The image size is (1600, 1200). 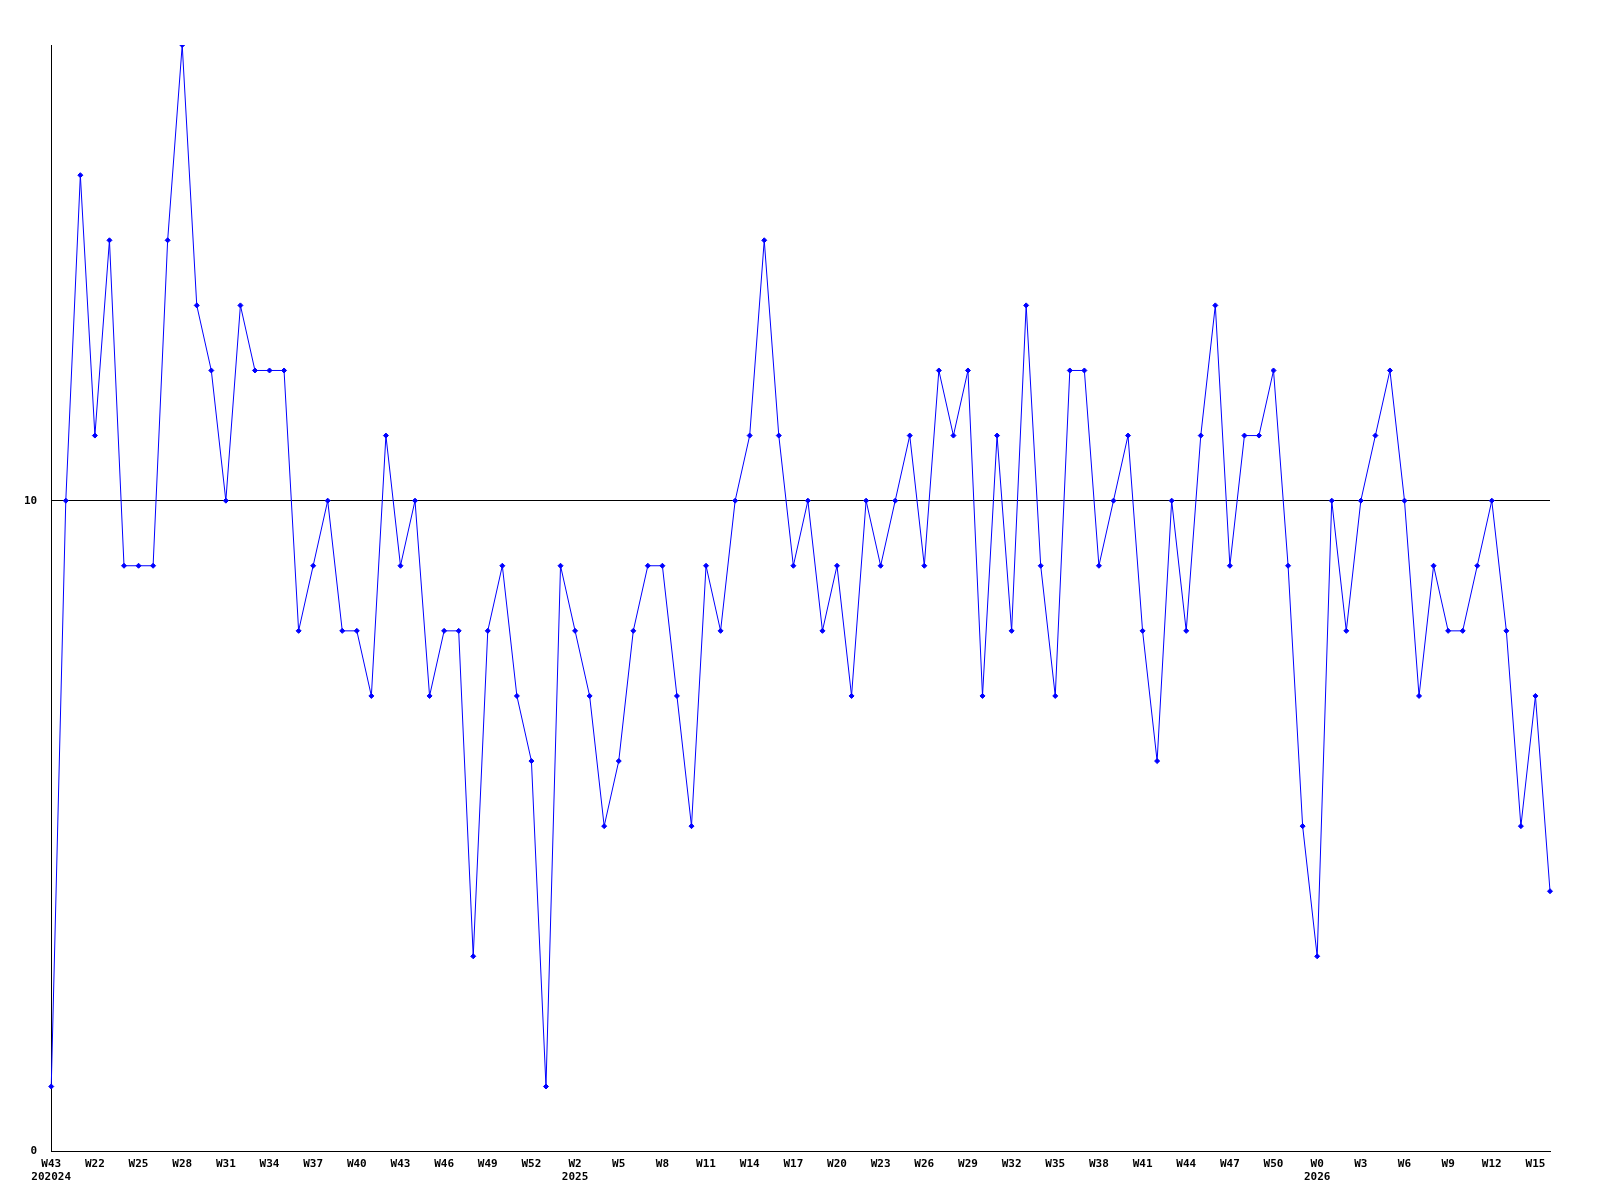 What do you see at coordinates (575, 1170) in the screenshot?
I see `x-tick-label: W2 2025` at bounding box center [575, 1170].